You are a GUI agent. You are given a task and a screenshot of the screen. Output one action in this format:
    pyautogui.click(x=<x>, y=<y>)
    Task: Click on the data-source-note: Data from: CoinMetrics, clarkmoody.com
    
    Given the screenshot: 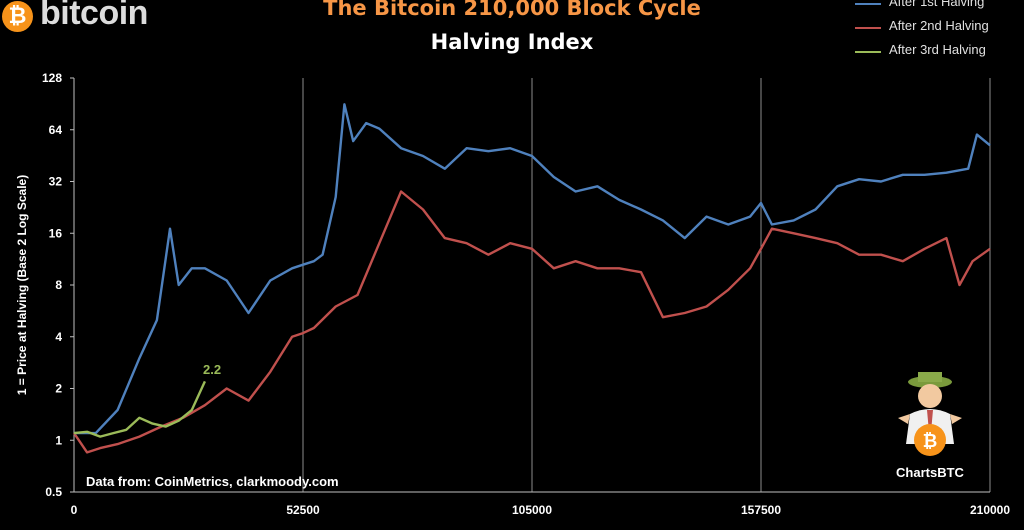 What is the action you would take?
    pyautogui.click(x=212, y=481)
    